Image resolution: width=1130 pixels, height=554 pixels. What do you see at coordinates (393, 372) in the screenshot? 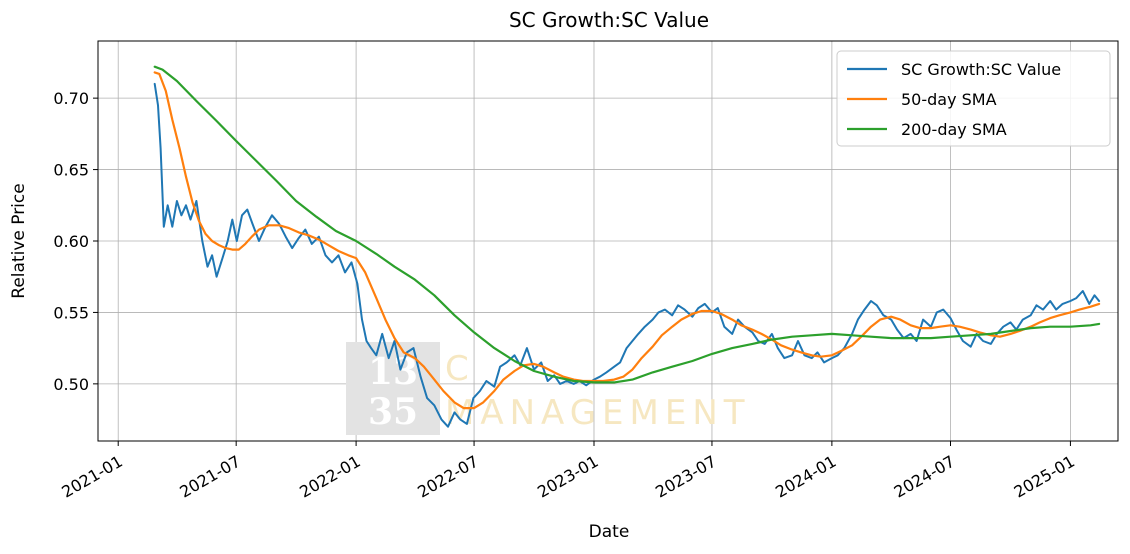
I see `watermark-logo-top: 13` at bounding box center [393, 372].